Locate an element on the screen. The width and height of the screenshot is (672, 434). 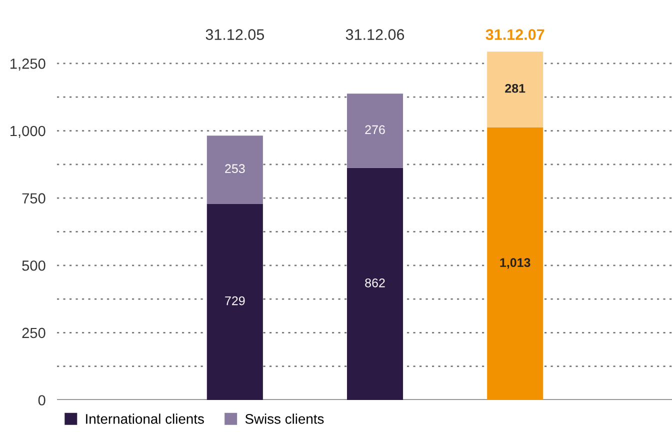
x-tick-label: 31.12.06 is located at coordinates (375, 34).